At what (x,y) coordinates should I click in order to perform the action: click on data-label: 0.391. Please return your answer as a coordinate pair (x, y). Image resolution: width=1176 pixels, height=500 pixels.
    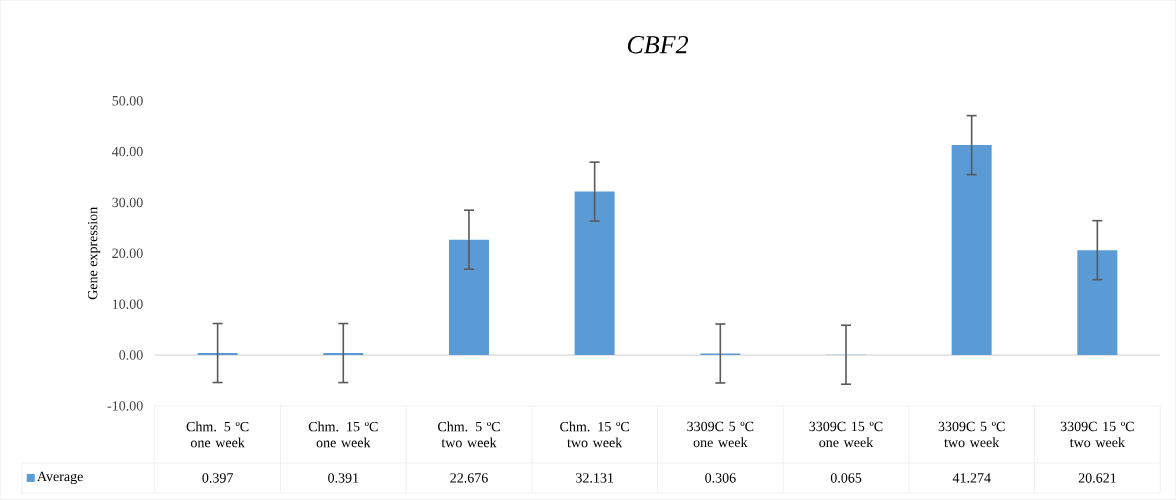
    Looking at the image, I should click on (343, 478).